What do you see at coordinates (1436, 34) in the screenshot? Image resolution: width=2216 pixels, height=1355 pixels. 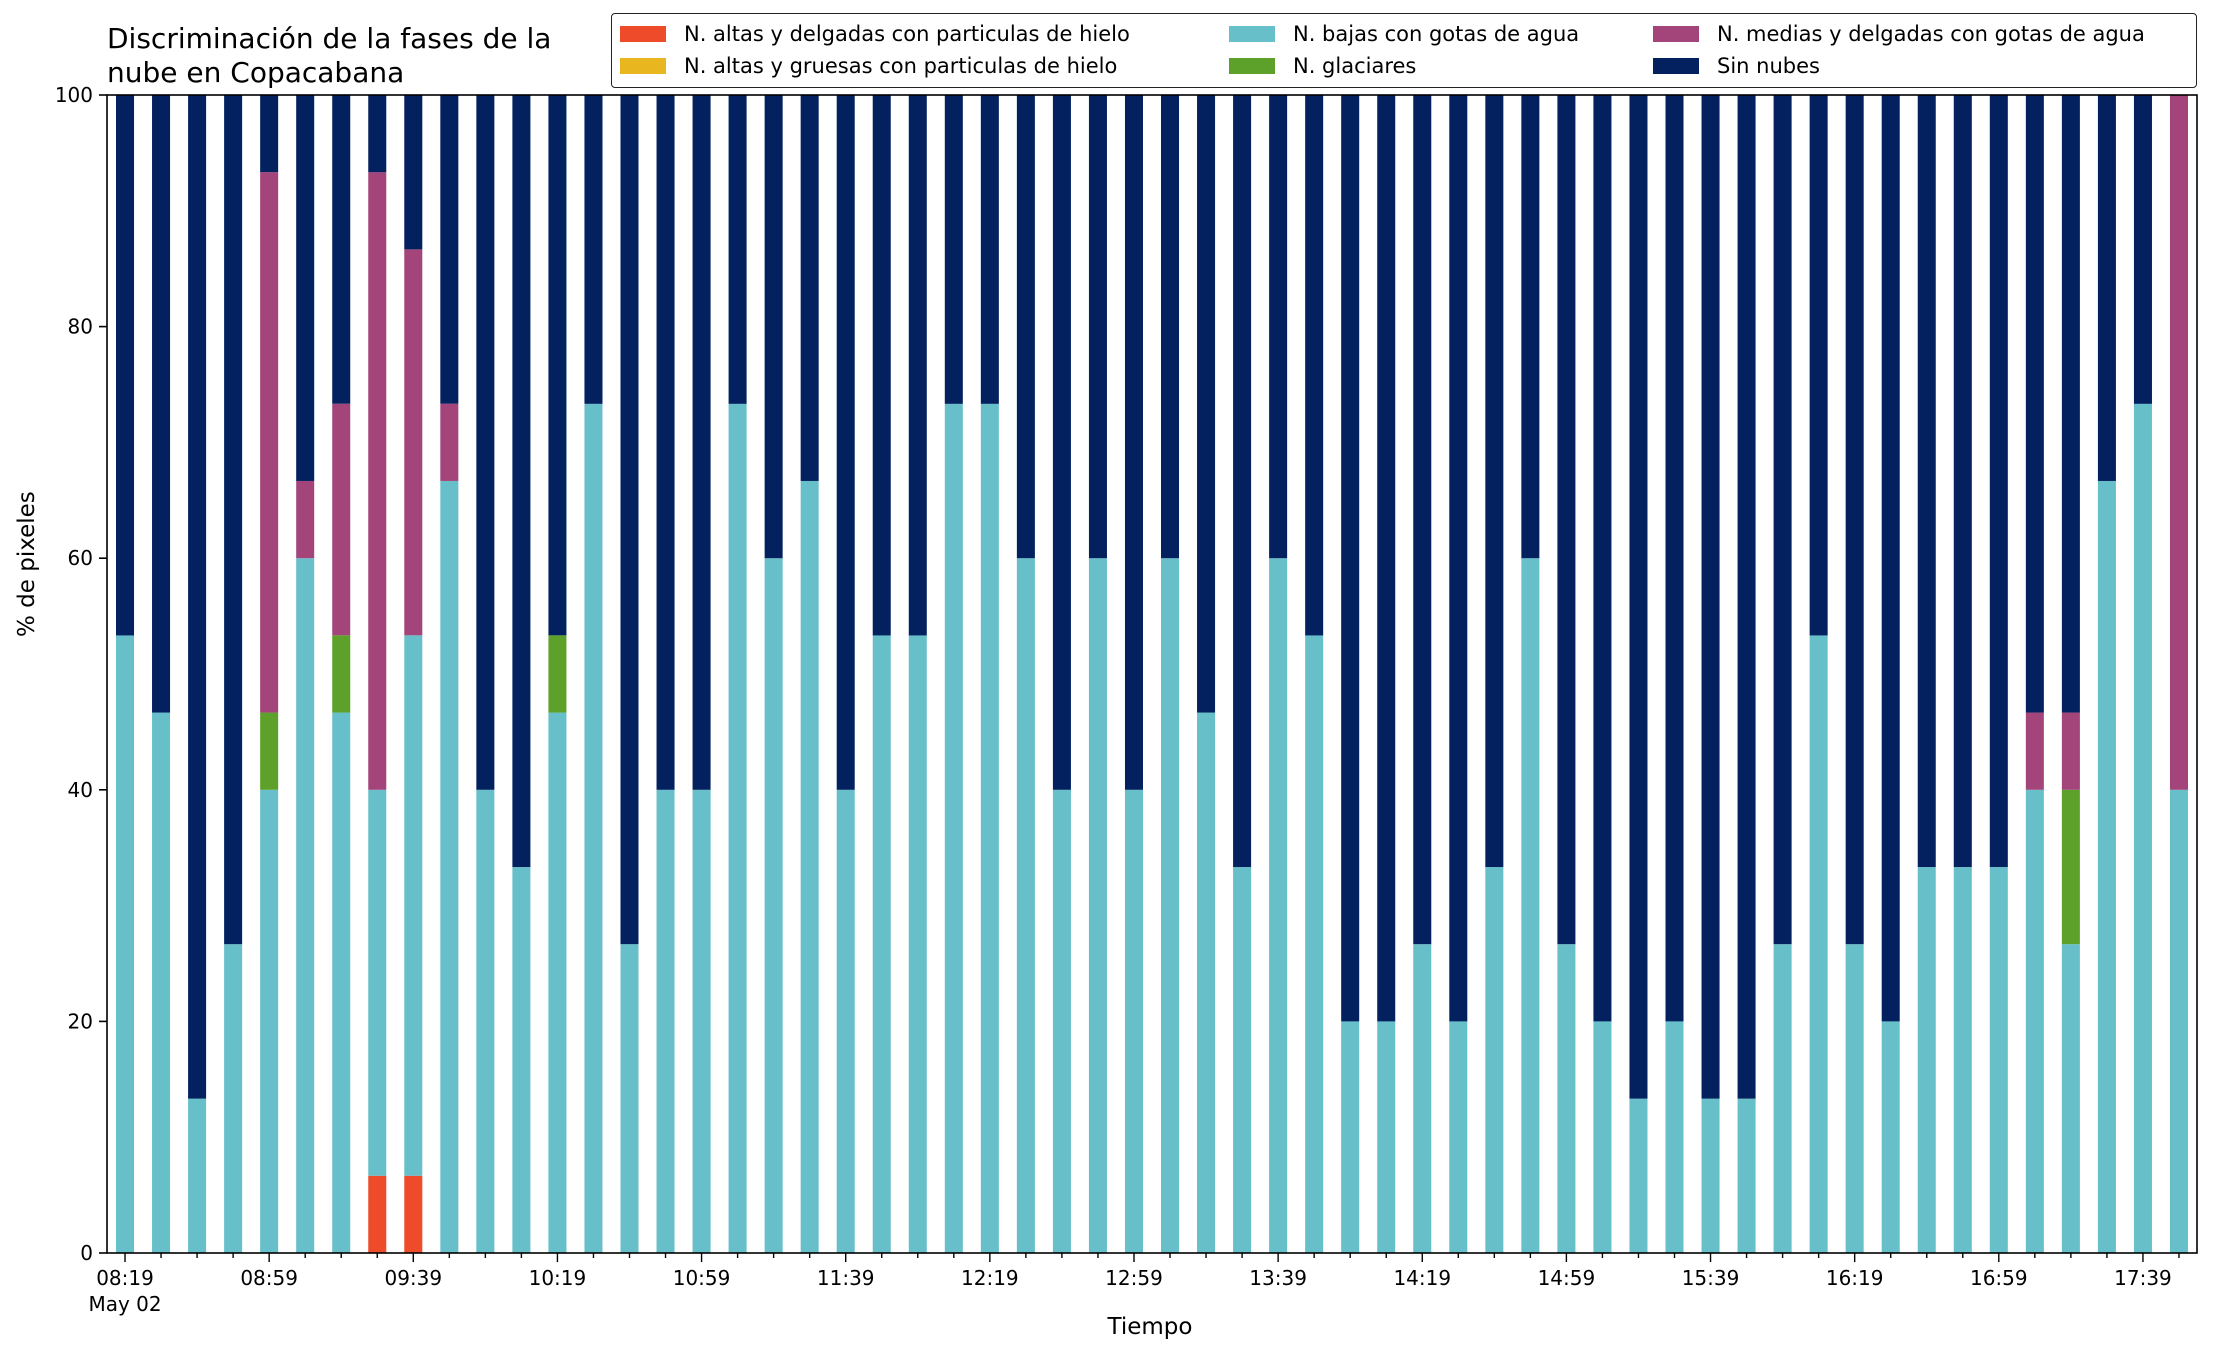 I see `legend-label: N. bajas con gotas de agua` at bounding box center [1436, 34].